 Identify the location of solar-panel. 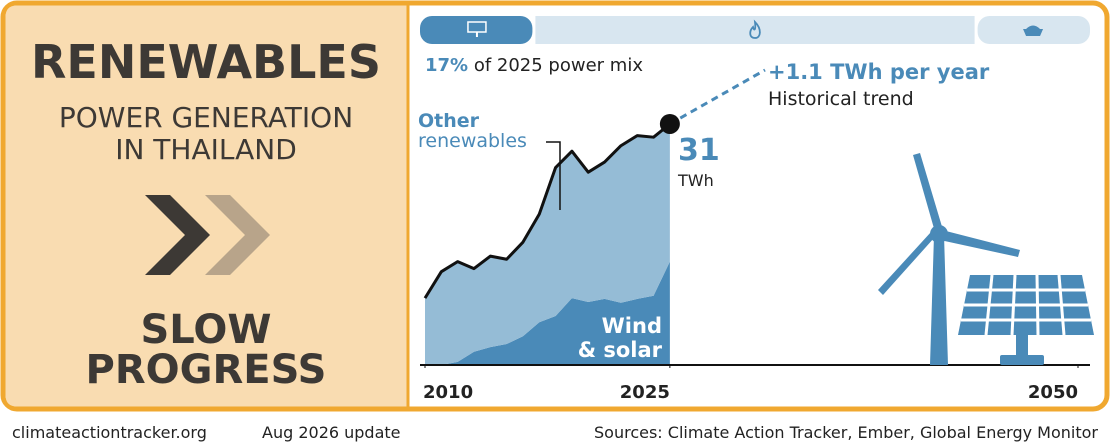
(1026, 319).